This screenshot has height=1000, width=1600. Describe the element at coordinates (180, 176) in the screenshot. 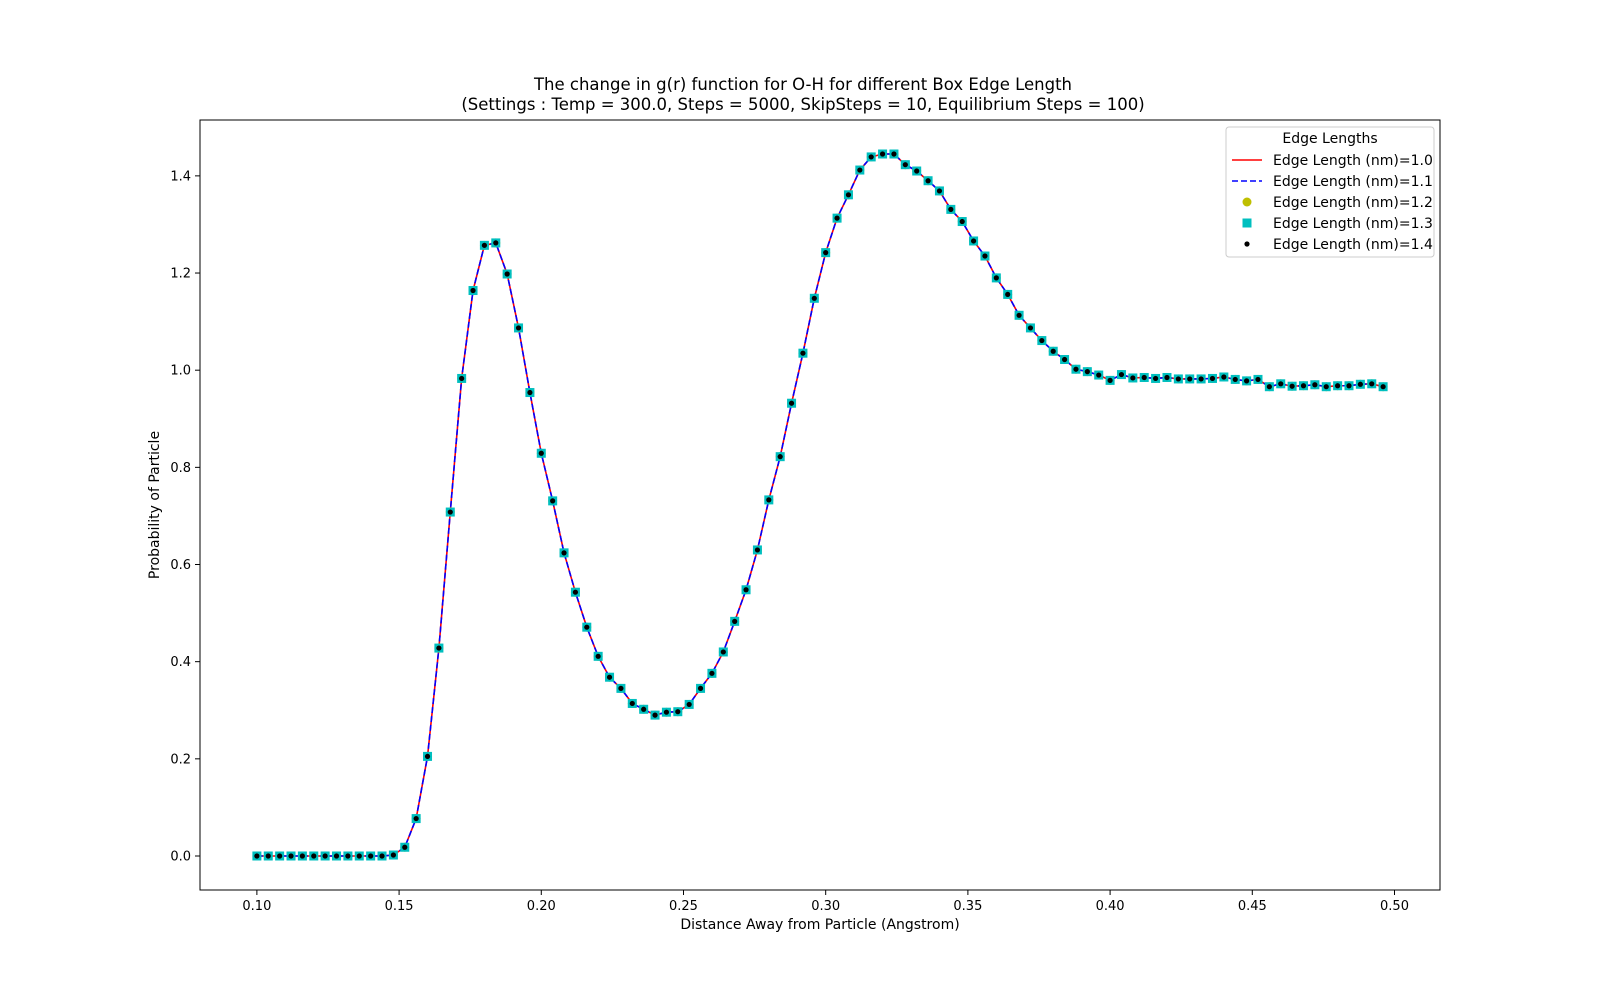

I see `y-tick-label: 1.4` at that location.